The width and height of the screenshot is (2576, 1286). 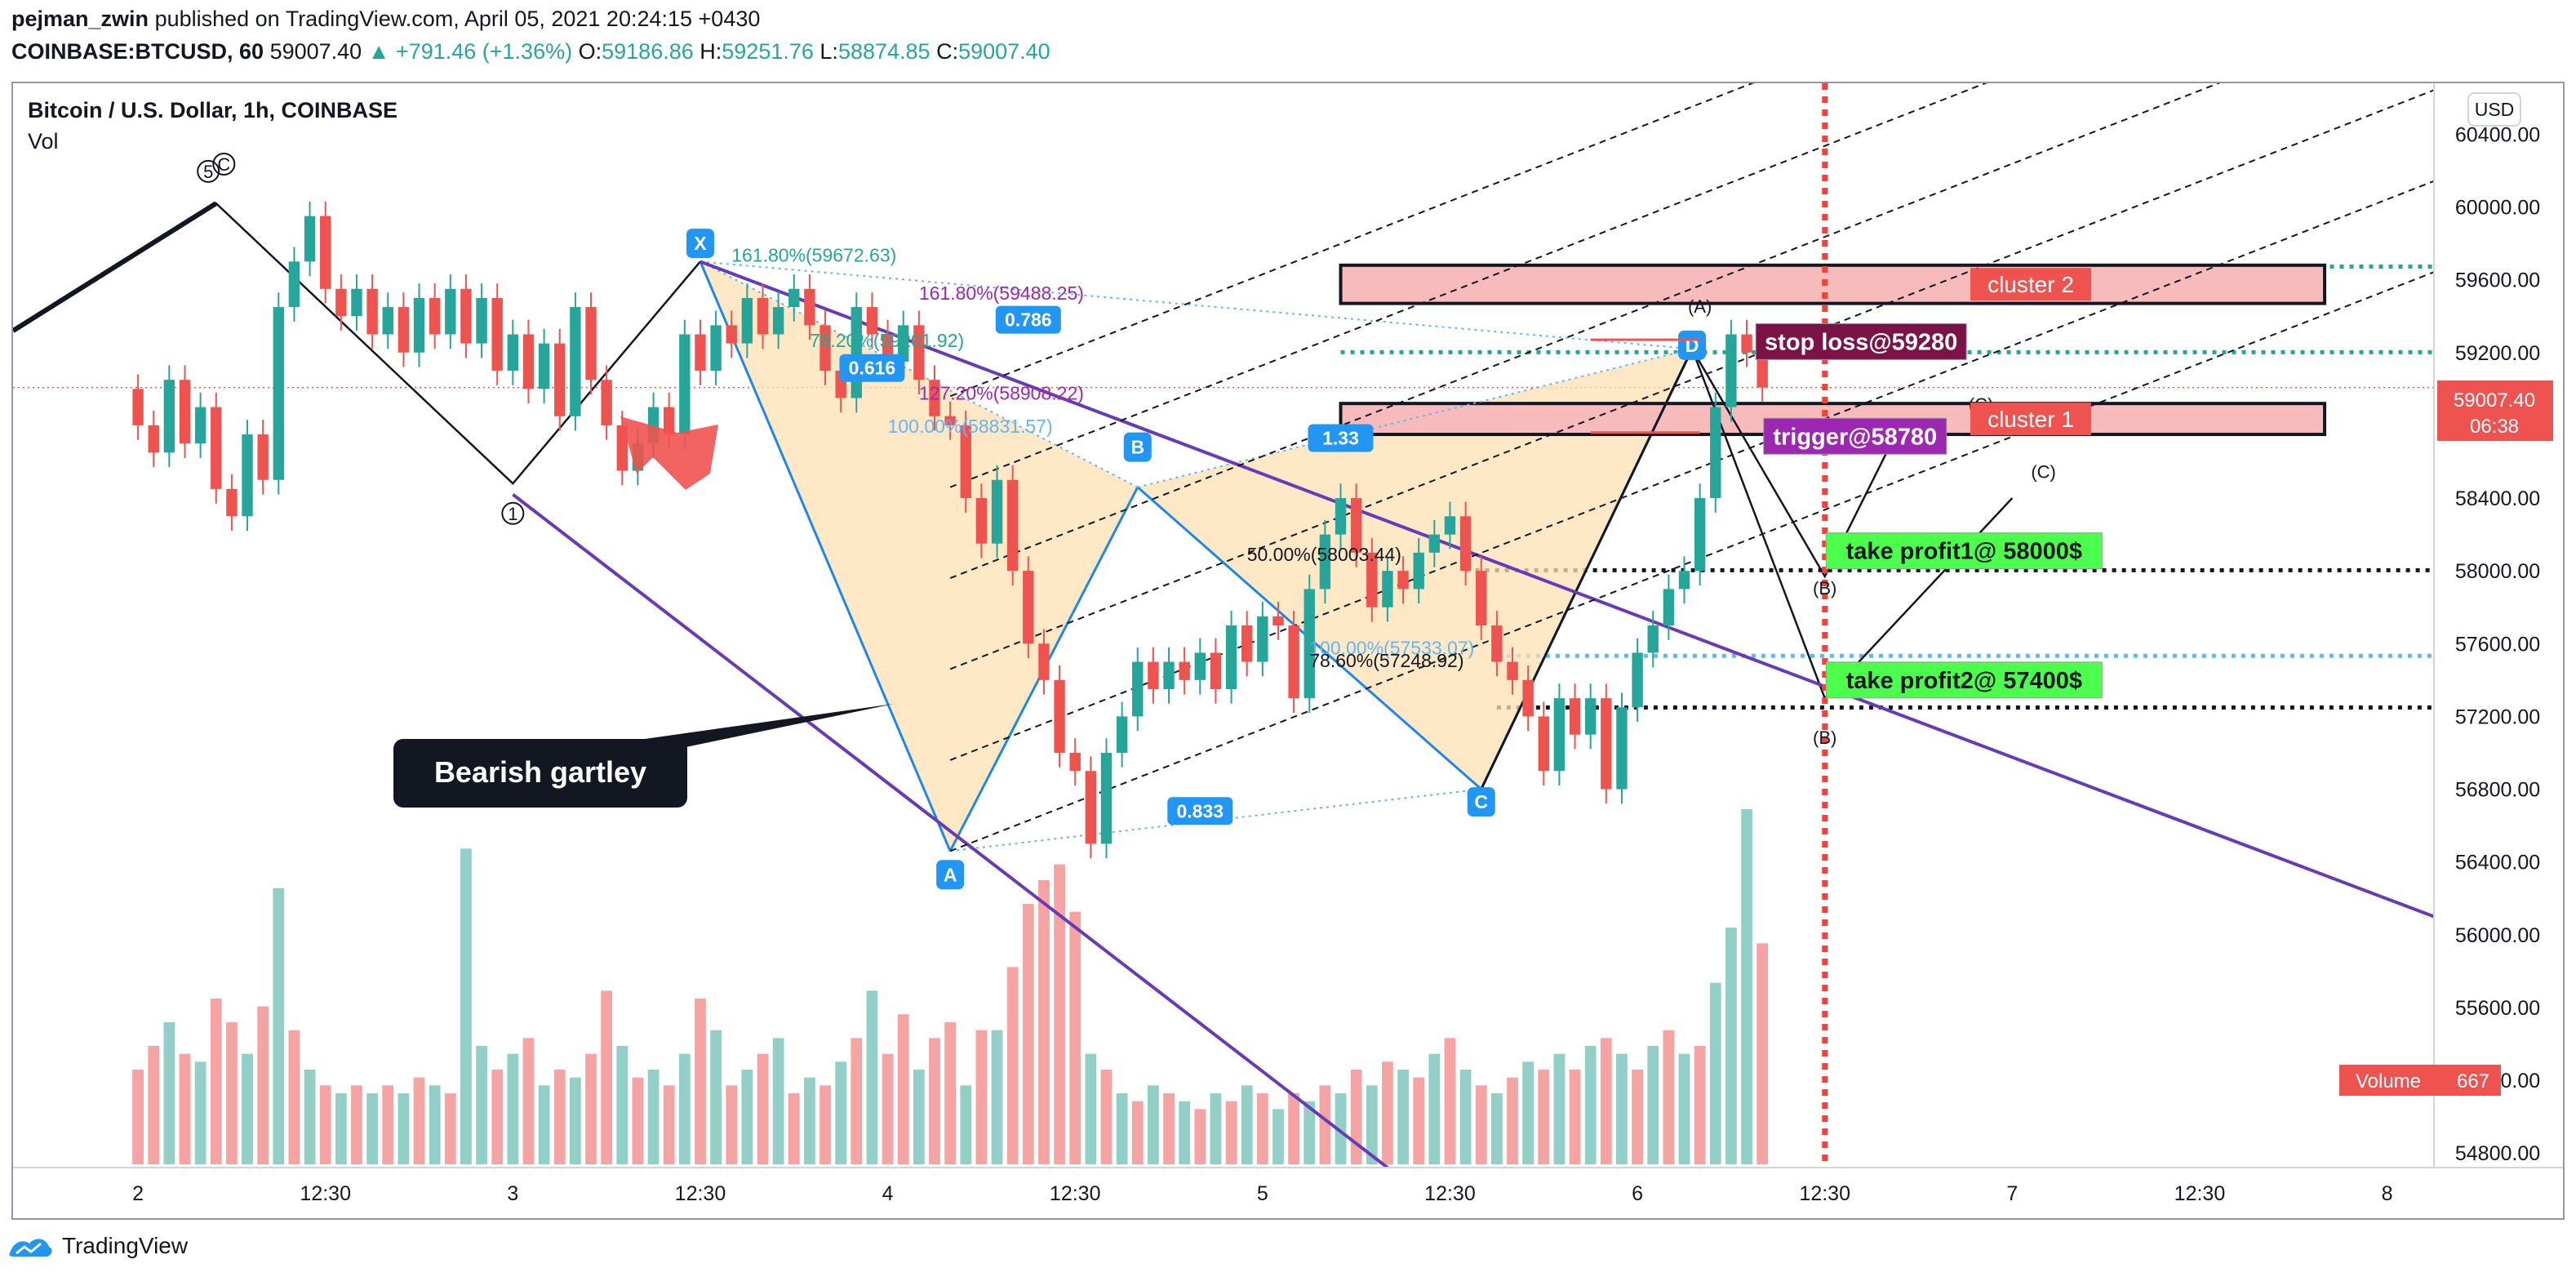 I want to click on wave-label: (C), so click(x=2043, y=472).